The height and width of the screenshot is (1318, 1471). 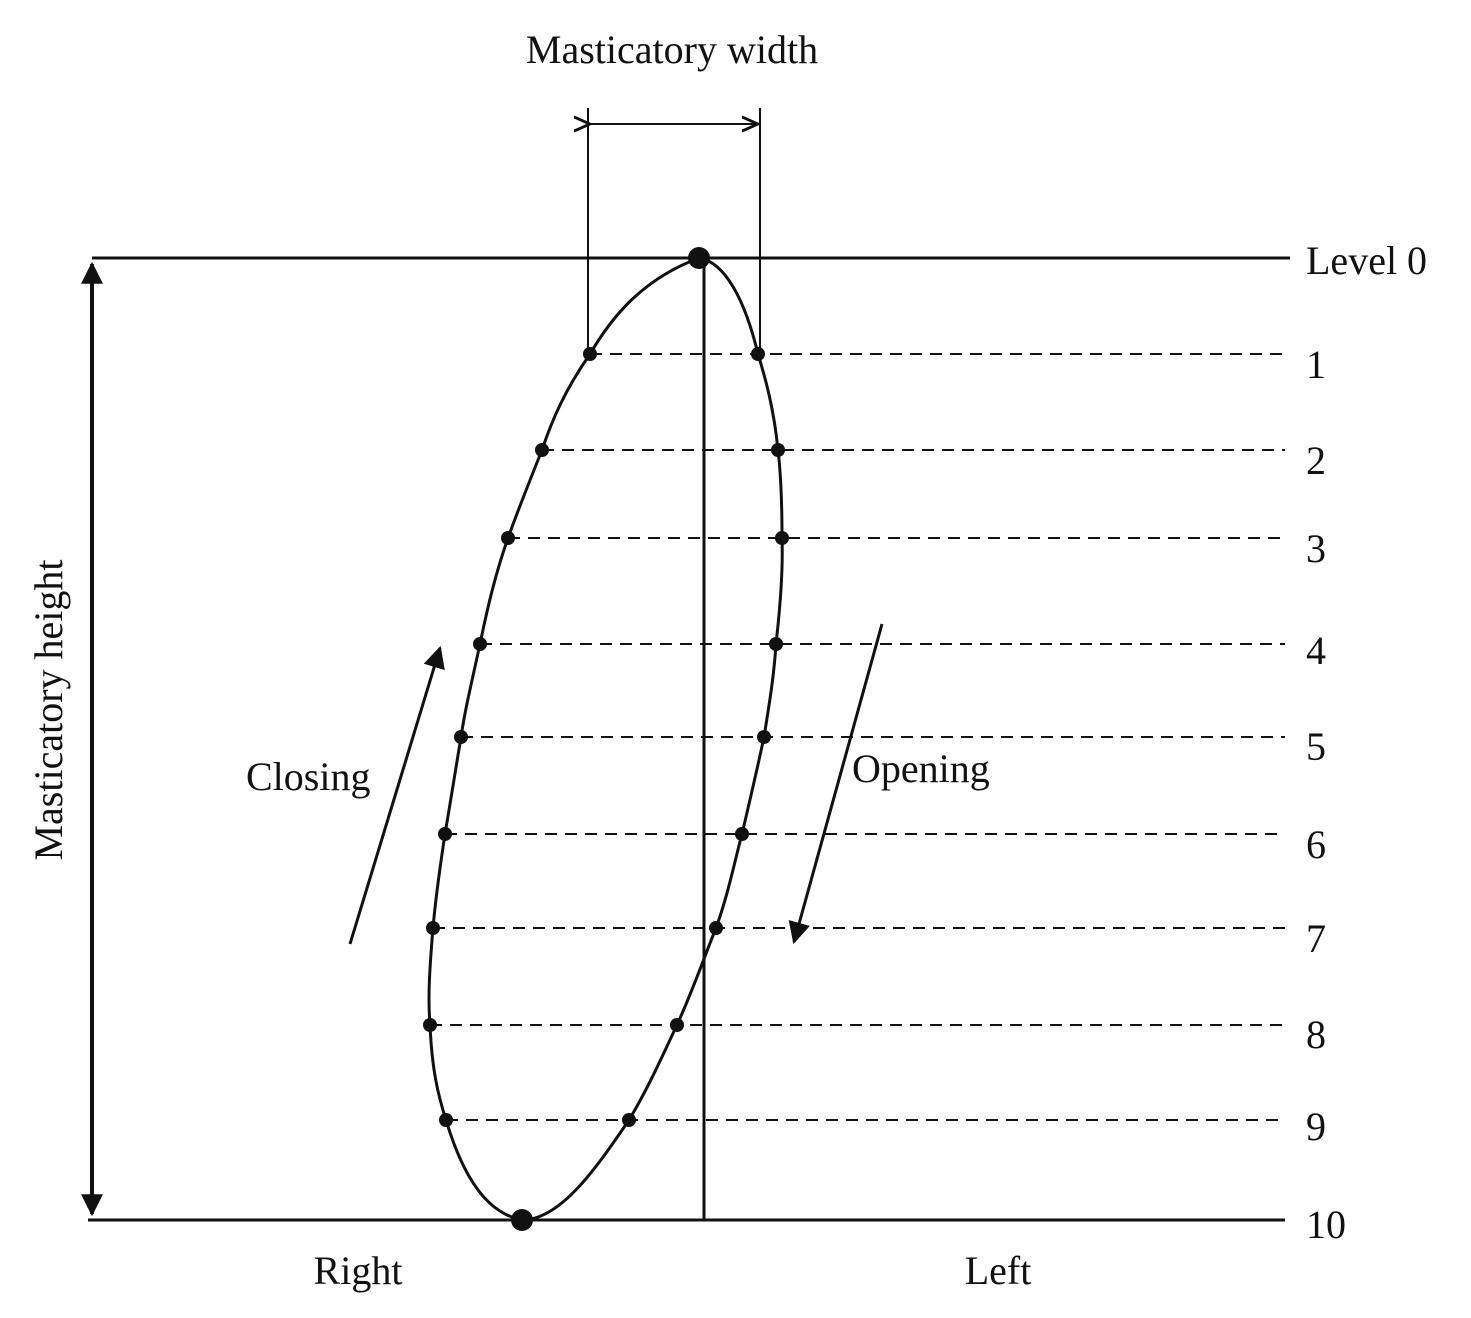 I want to click on level-label: 1, so click(x=1316, y=364).